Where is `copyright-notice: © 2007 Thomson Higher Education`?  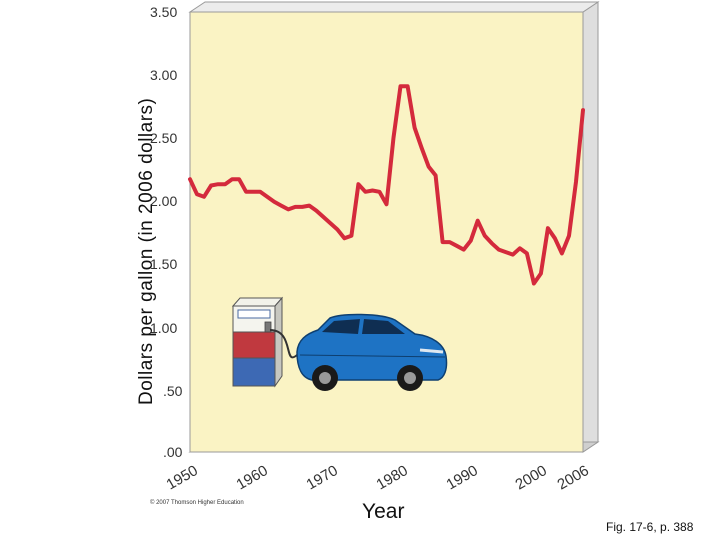
copyright-notice: © 2007 Thomson Higher Education is located at coordinates (197, 503).